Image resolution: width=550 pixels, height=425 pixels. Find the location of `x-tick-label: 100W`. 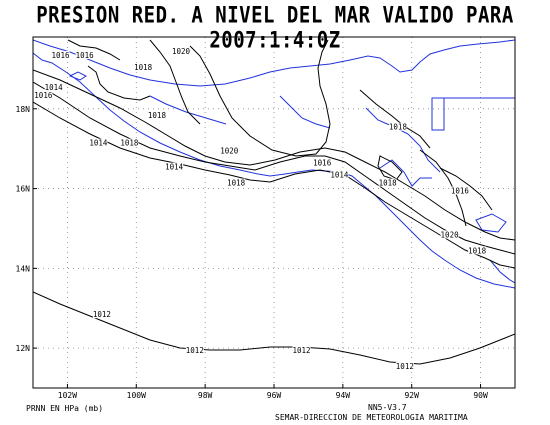

x-tick-label: 100W is located at coordinates (136, 395).